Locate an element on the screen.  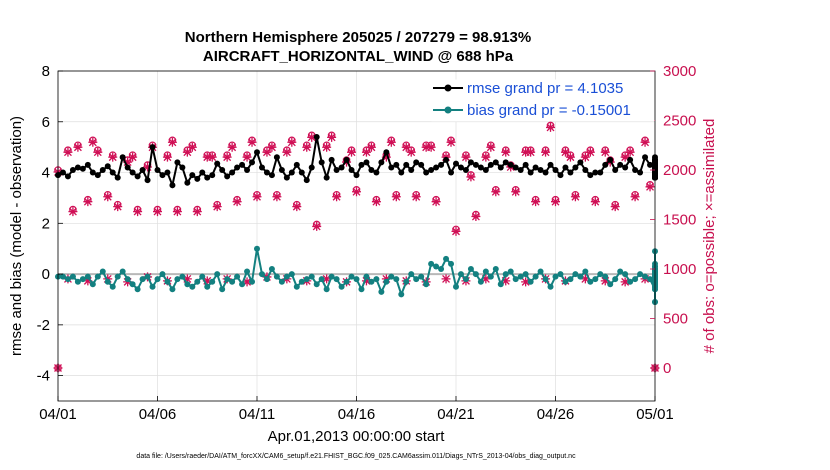
x-tick-label-5: 04/26 is located at coordinates (556, 414).